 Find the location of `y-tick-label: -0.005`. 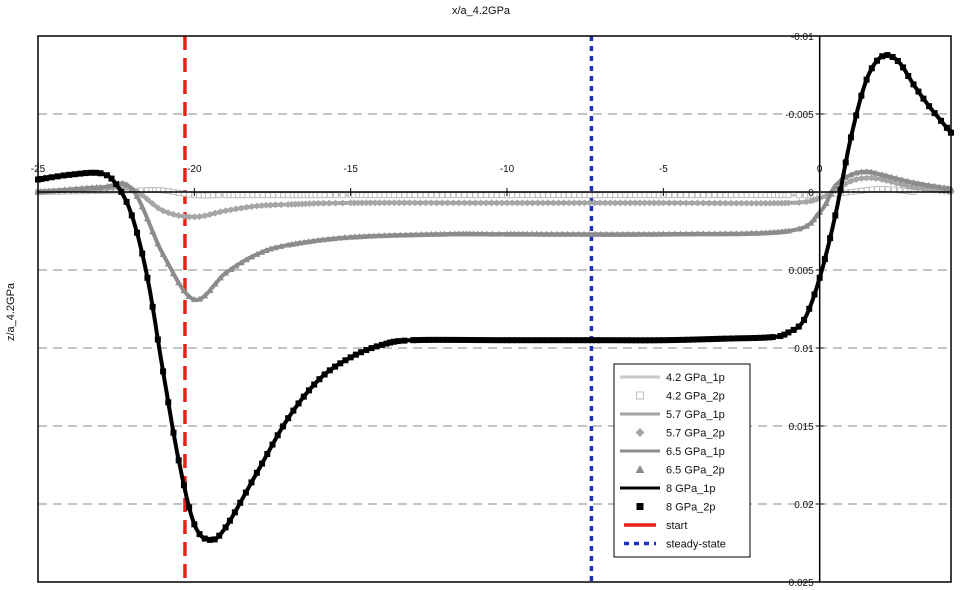

y-tick-label: -0.005 is located at coordinates (799, 115).